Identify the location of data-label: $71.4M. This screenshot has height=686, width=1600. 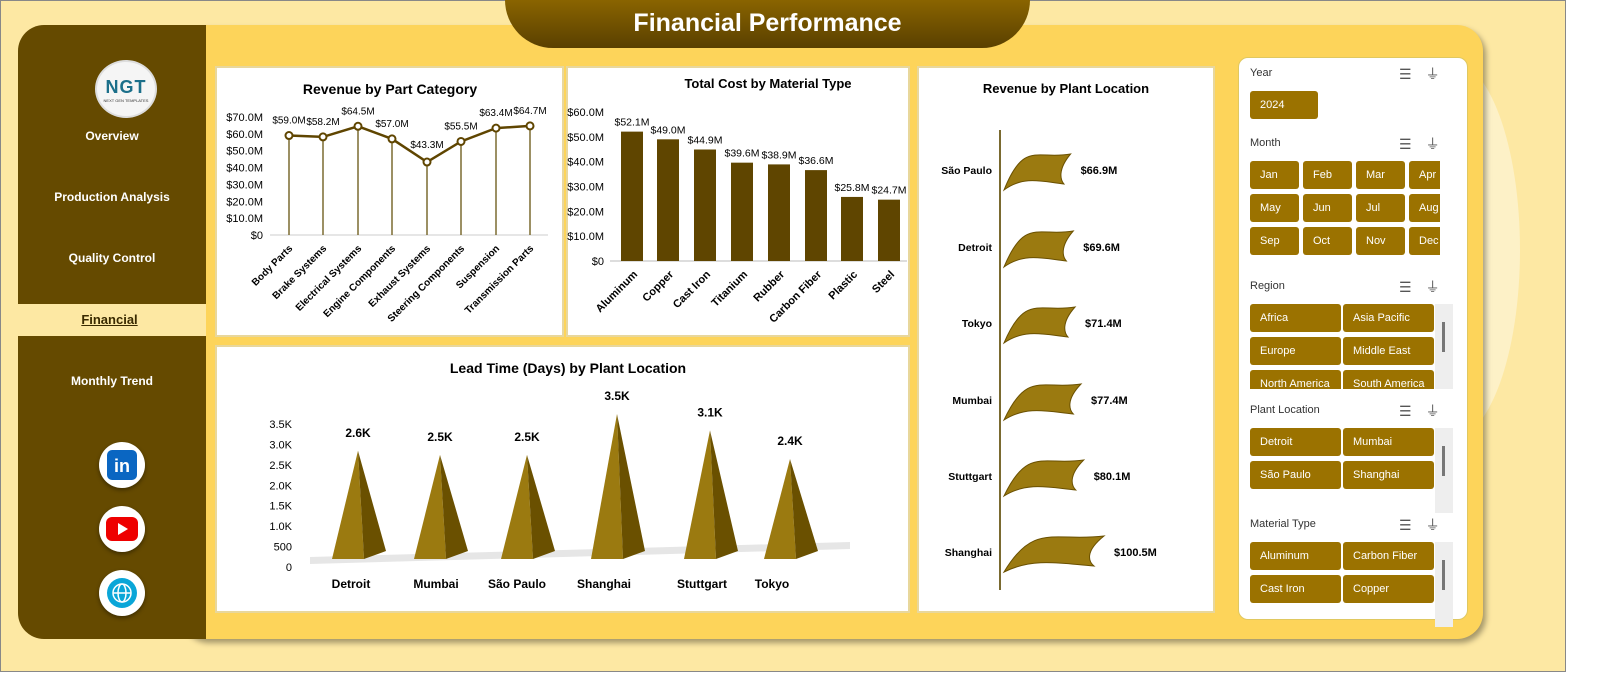
(1103, 324).